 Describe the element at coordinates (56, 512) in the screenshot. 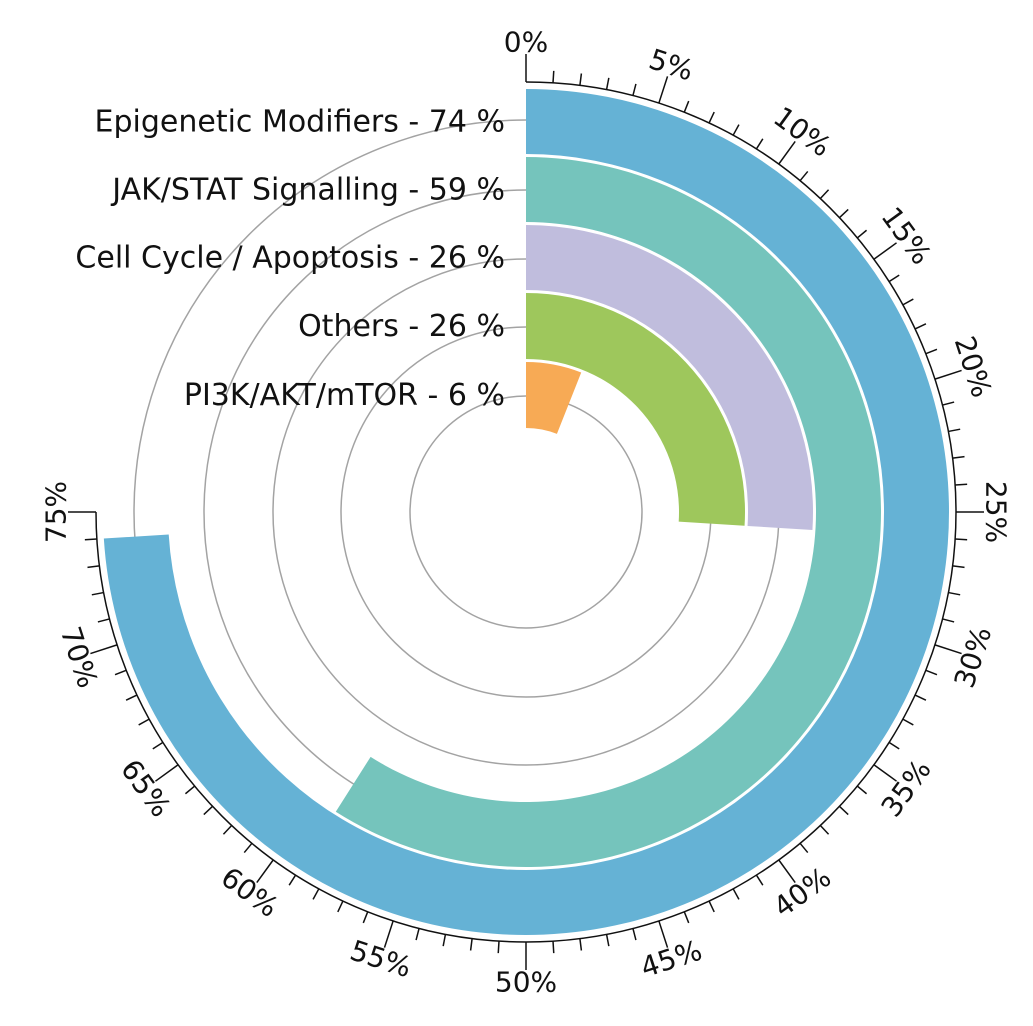

I see `tick-label-75: 75%` at that location.